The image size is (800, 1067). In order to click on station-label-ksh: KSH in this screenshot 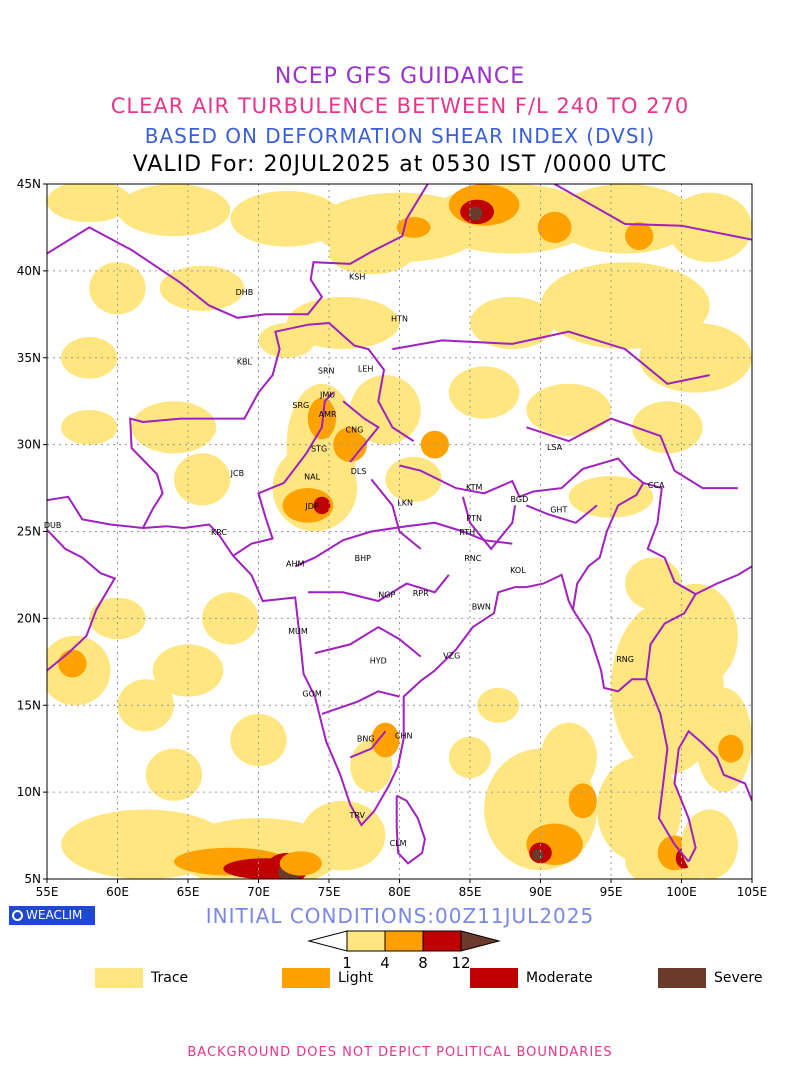, I will do `click(357, 277)`.